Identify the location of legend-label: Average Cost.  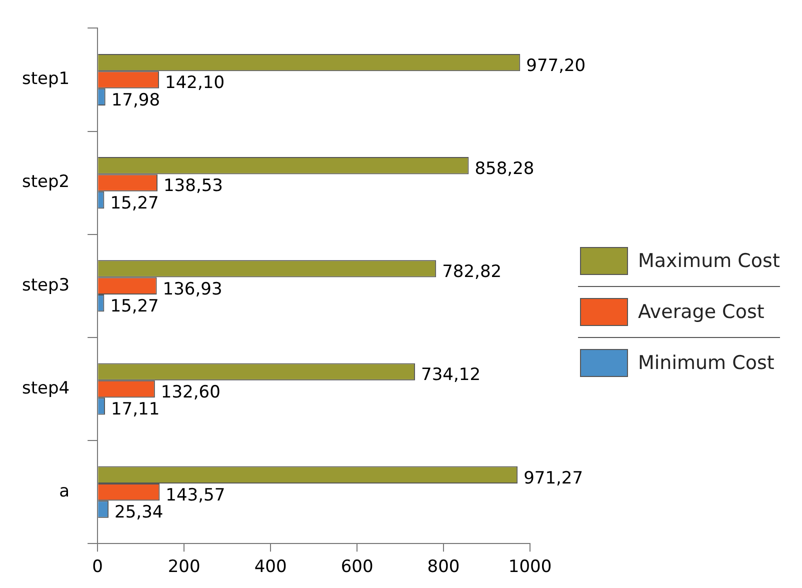
(701, 312).